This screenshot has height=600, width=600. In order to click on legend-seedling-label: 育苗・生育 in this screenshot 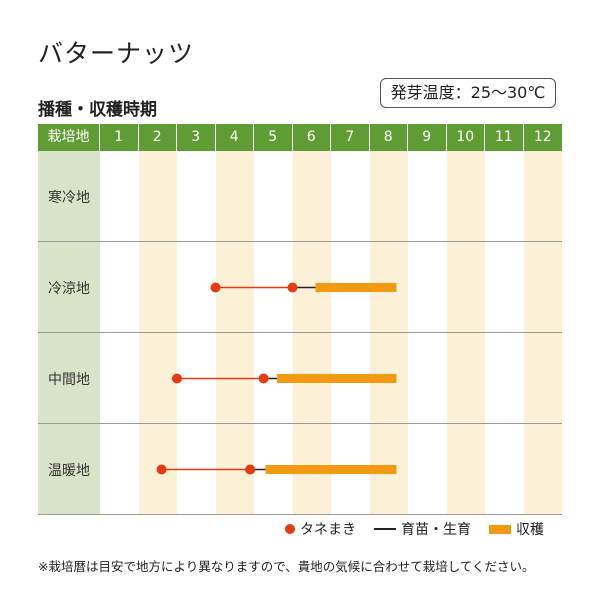, I will do `click(436, 530)`.